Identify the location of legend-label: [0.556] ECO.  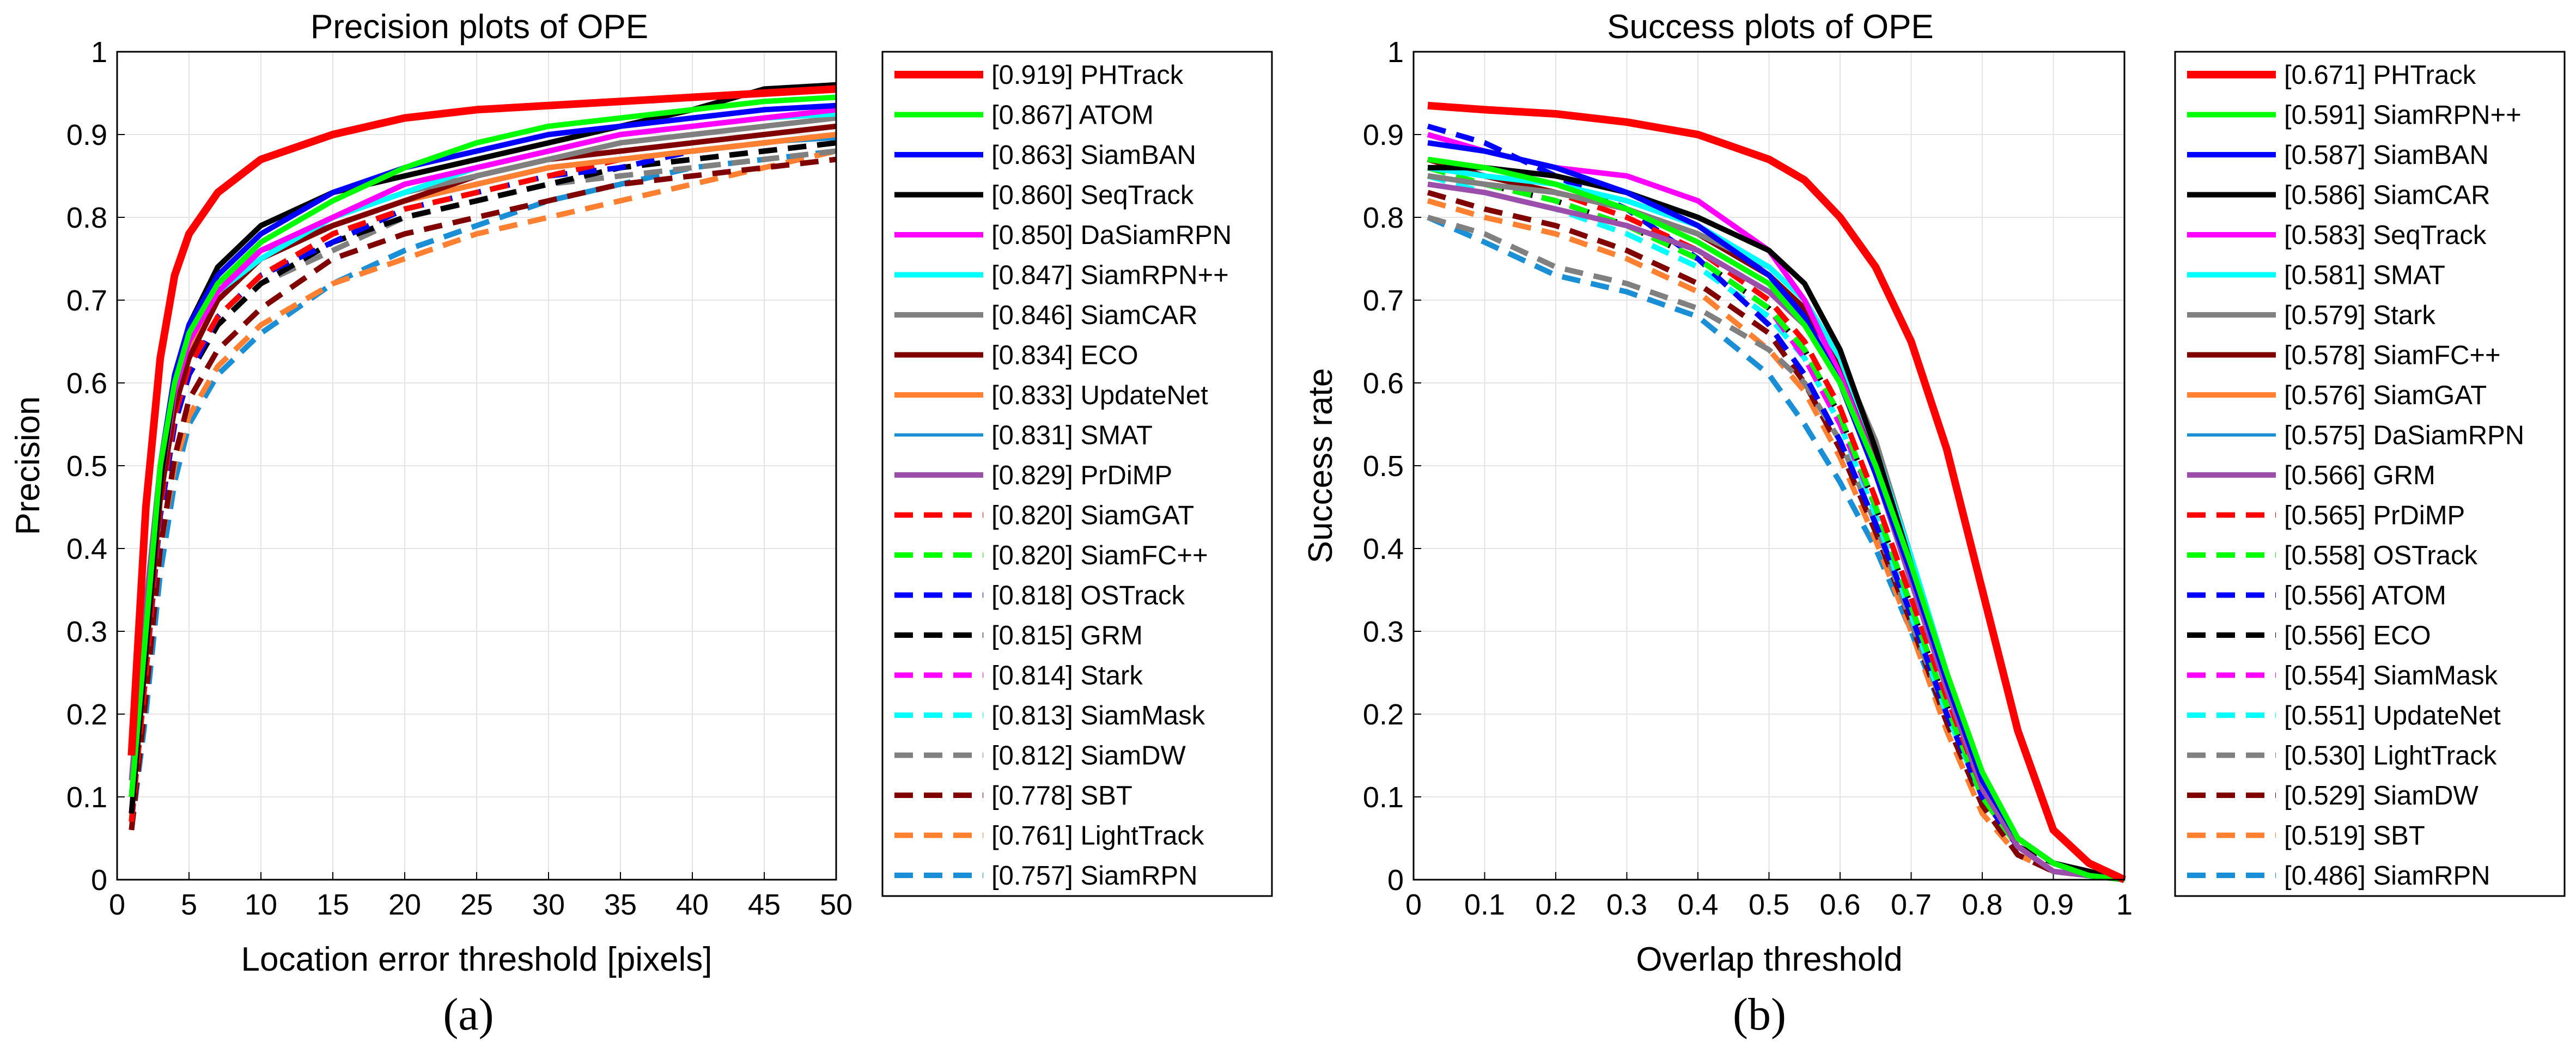
(2358, 635).